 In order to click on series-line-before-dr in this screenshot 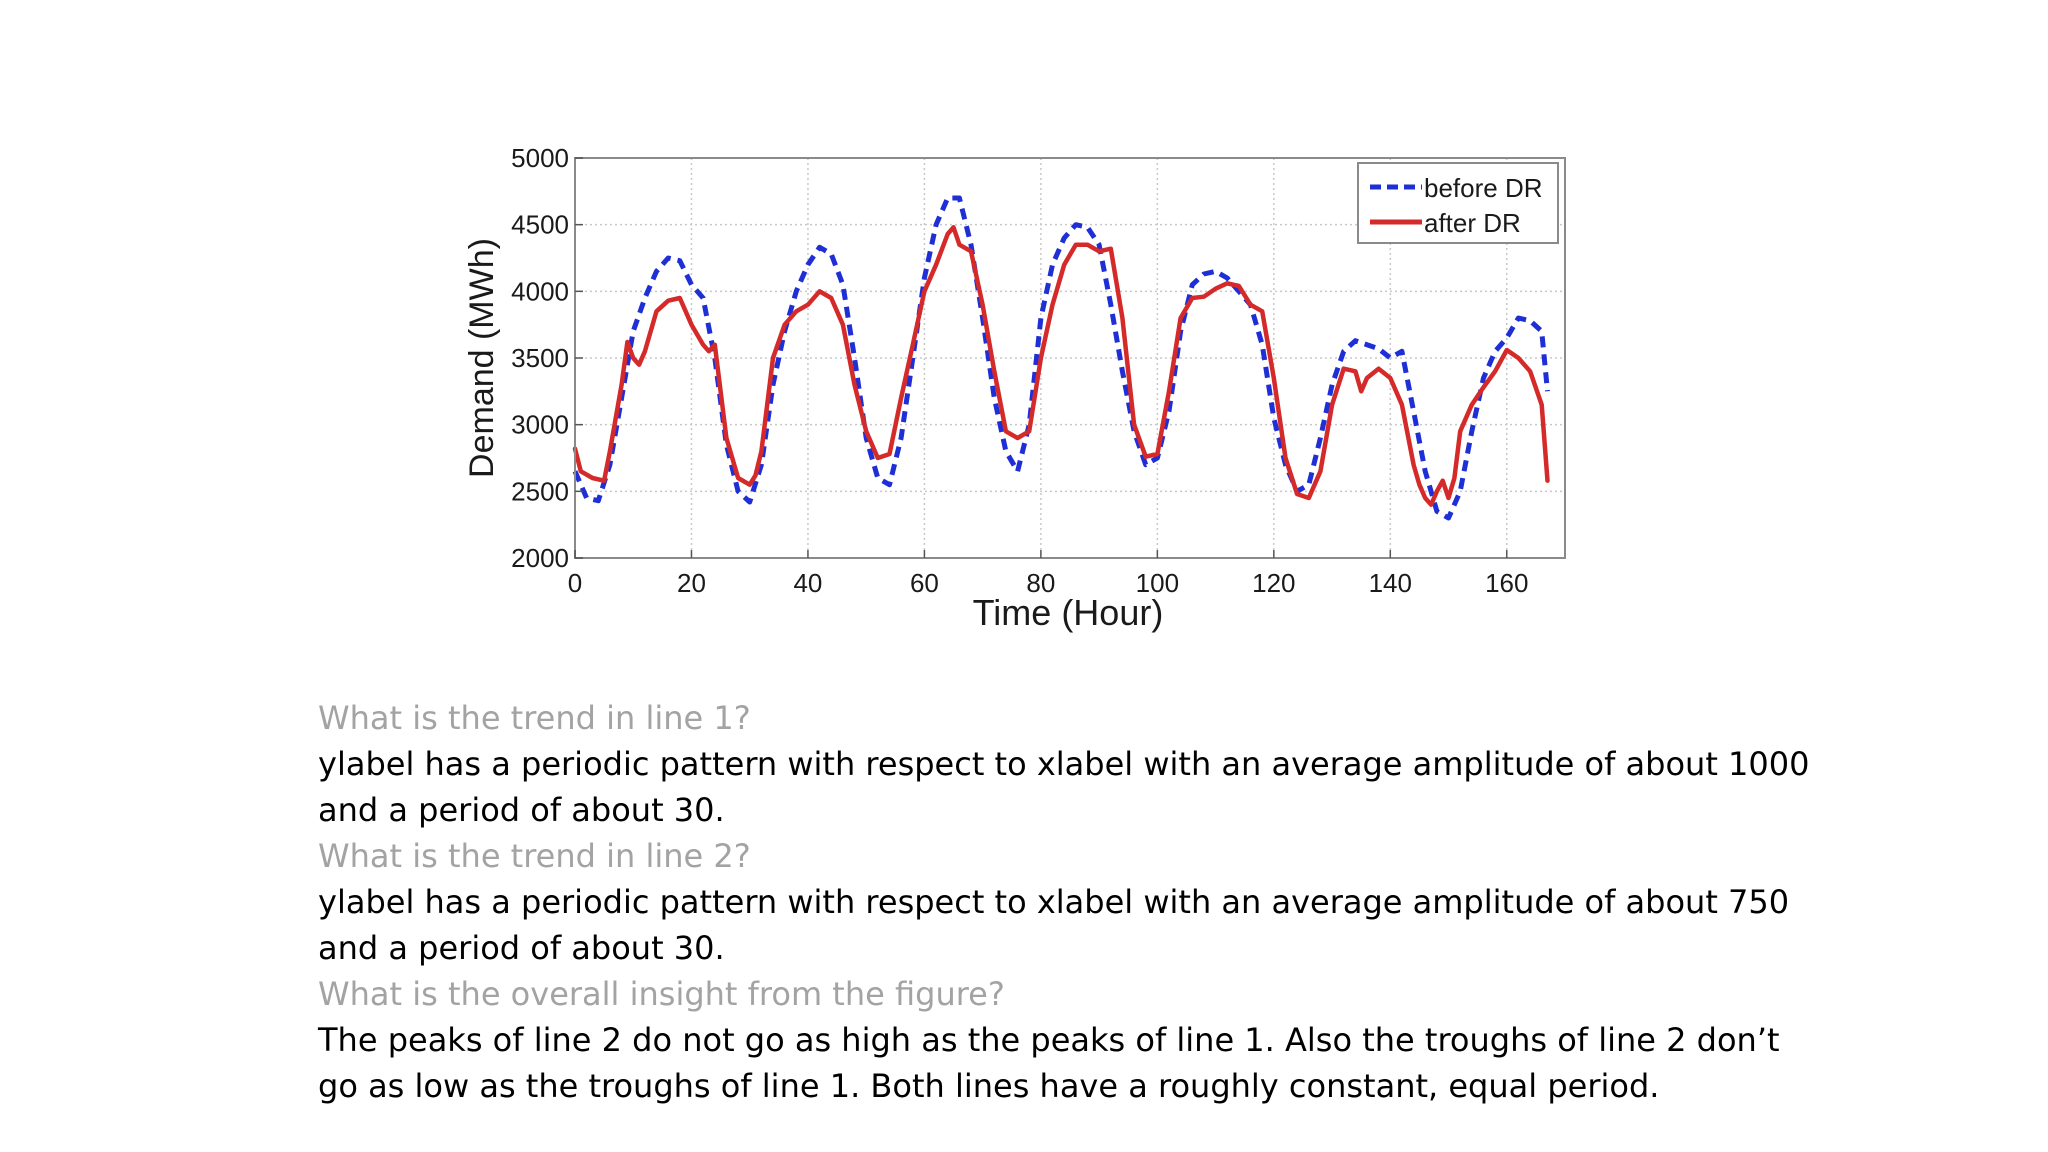, I will do `click(1061, 358)`.